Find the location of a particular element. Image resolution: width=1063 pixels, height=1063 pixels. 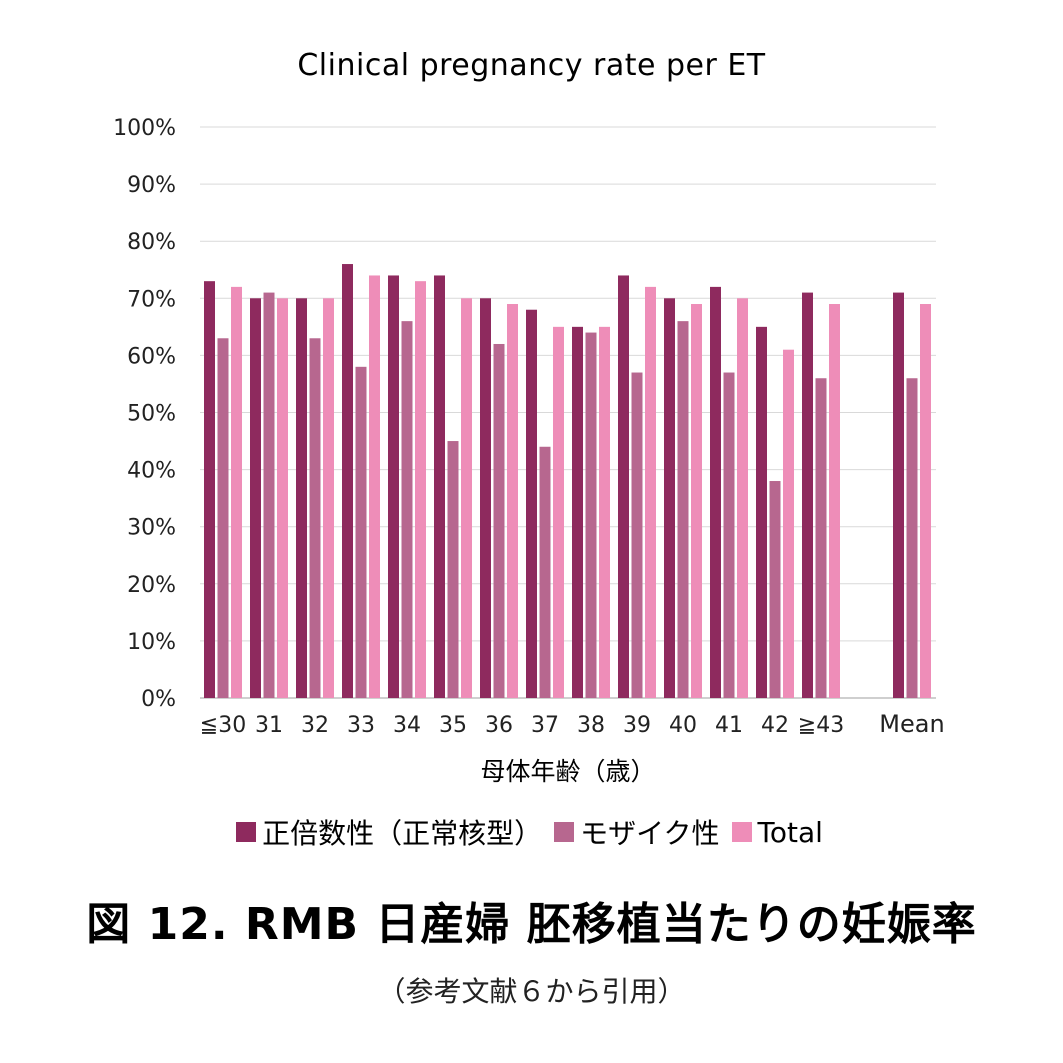

y-tick-label: 40% is located at coordinates (151, 471).